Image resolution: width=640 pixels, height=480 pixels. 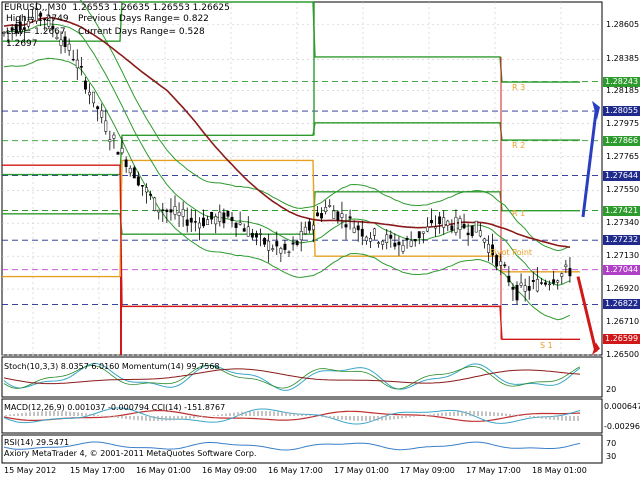 I want to click on time-tick-label: 17 May 01:00, so click(x=361, y=470).